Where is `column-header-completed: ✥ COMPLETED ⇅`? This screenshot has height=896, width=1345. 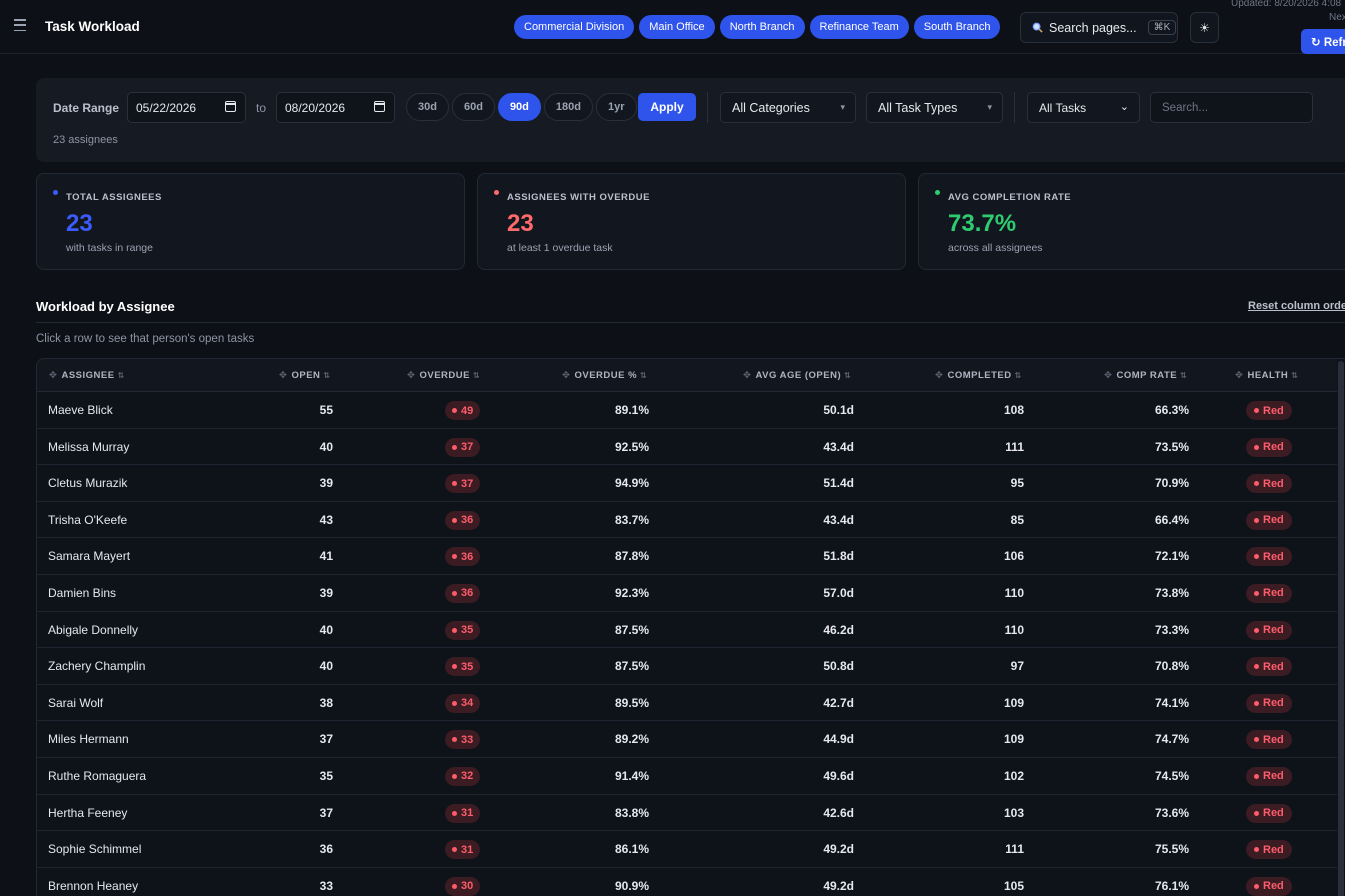
column-header-completed: ✥ COMPLETED ⇅ is located at coordinates (978, 375).